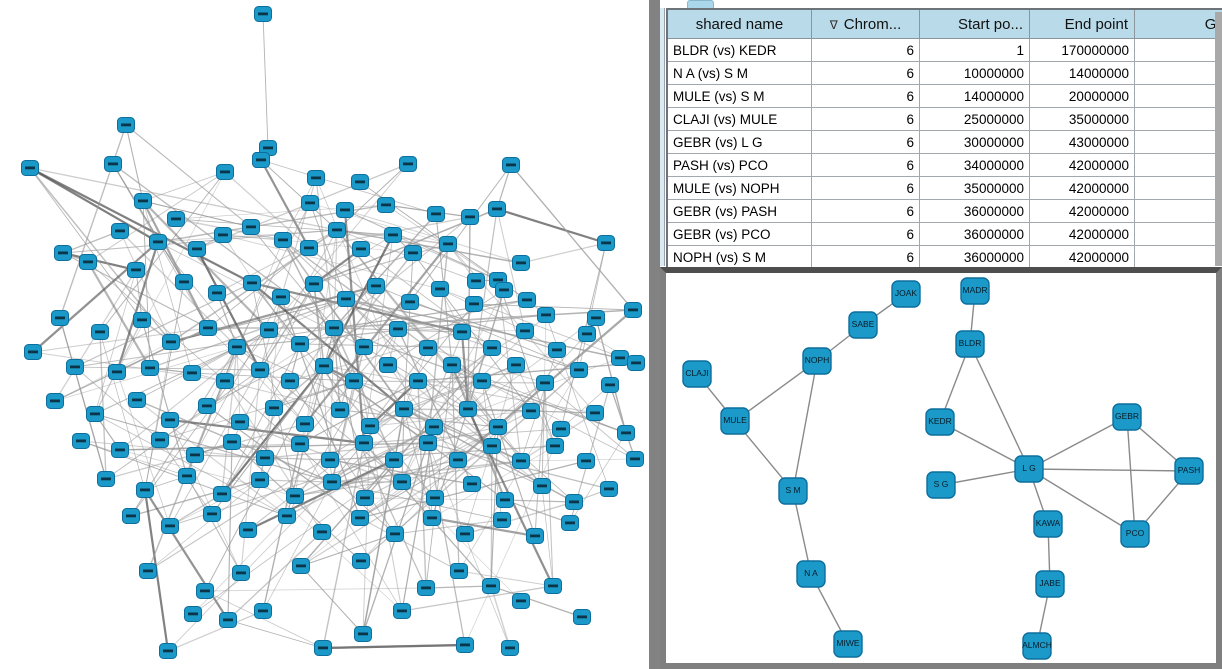  I want to click on column-header-end-point: End point, so click(1082, 23).